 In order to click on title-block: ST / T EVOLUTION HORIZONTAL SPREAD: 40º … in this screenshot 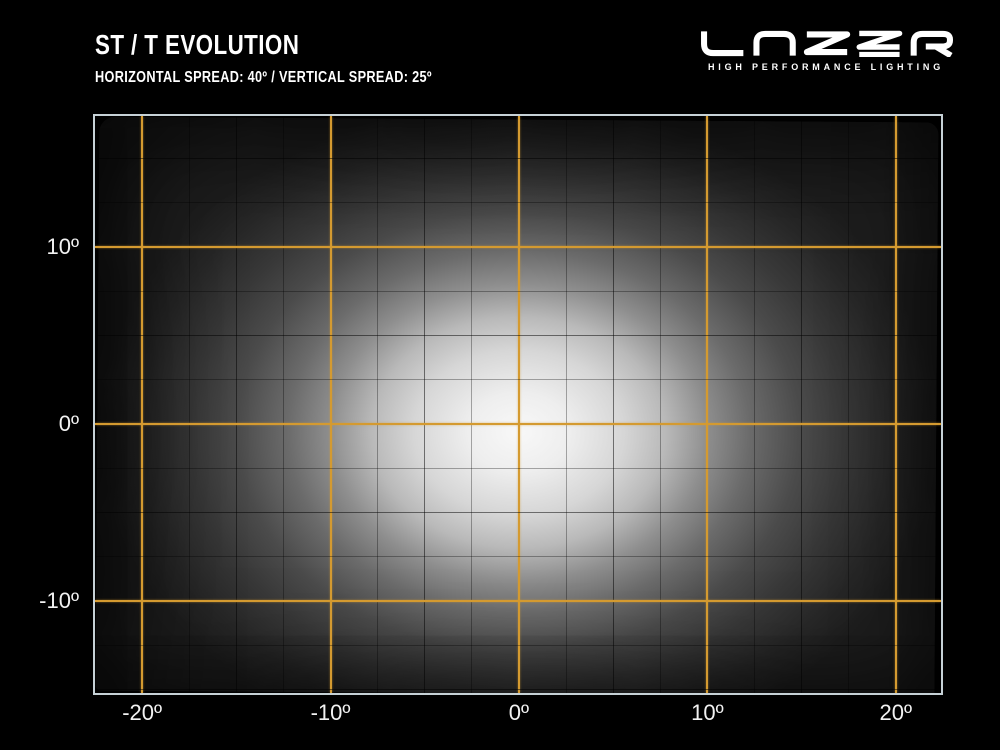, I will do `click(300, 59)`.